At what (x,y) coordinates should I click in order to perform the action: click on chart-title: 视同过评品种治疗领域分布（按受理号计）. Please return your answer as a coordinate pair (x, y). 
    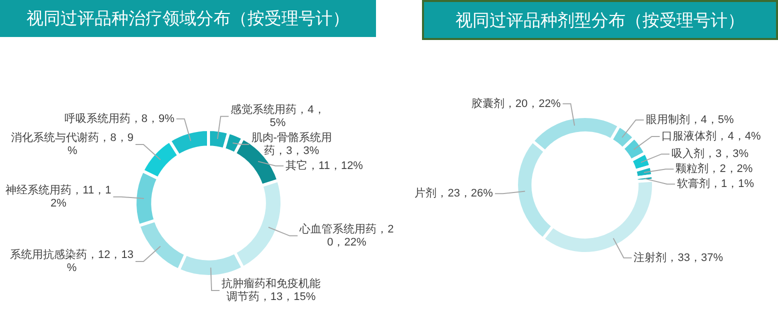
    Looking at the image, I should click on (188, 18).